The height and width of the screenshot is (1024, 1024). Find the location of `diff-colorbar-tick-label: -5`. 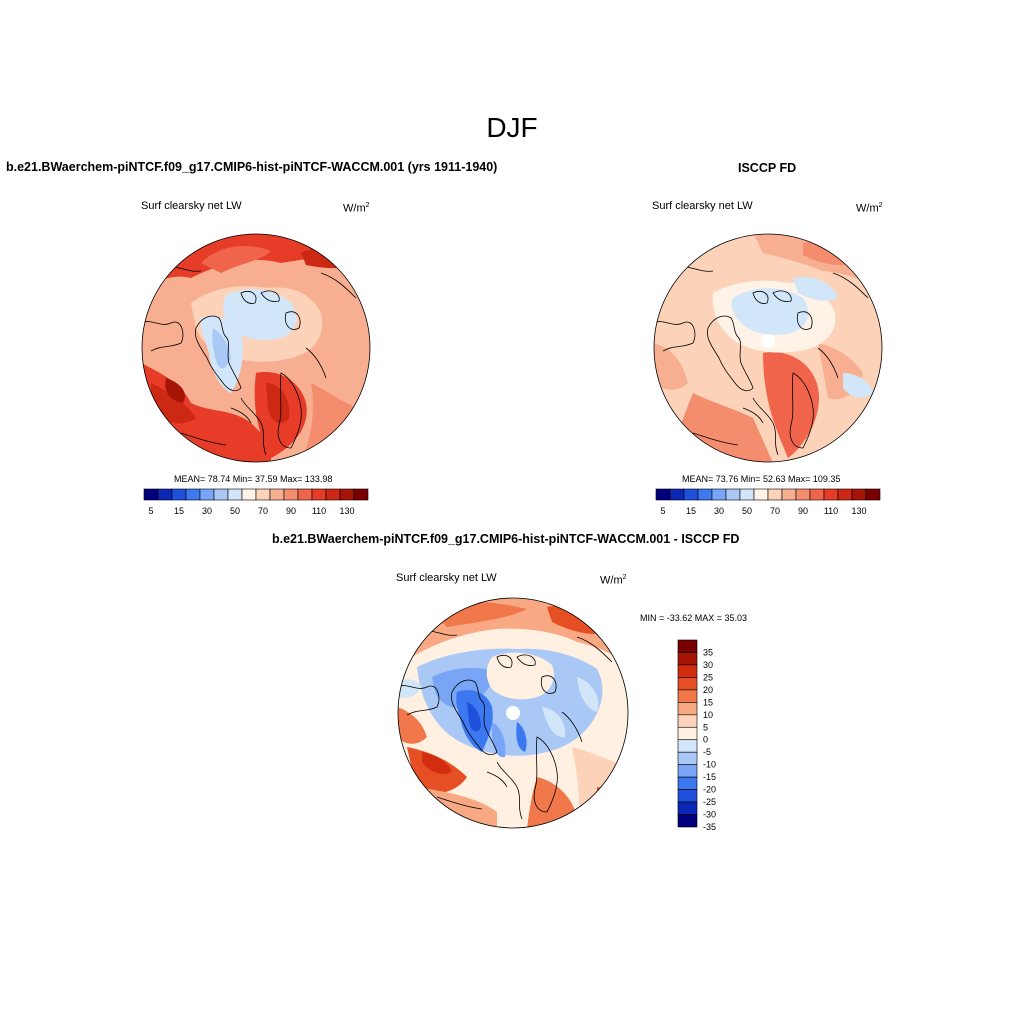

diff-colorbar-tick-label: -5 is located at coordinates (707, 752).